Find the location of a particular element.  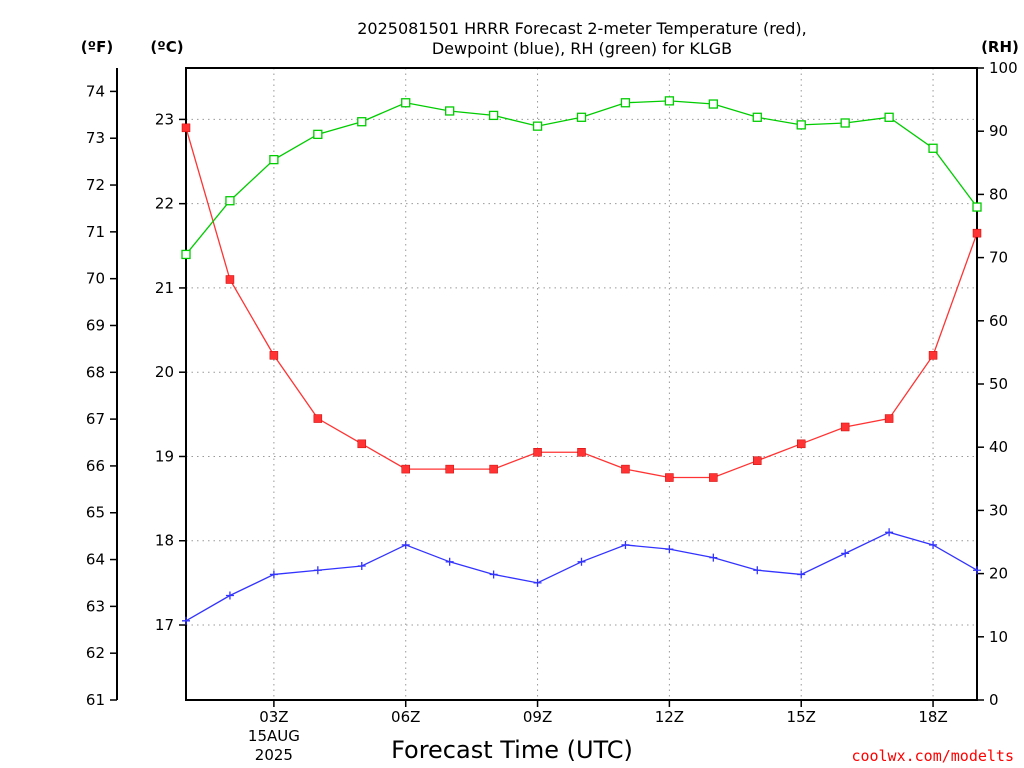

celsius-tick-label: 21 is located at coordinates (164, 288).